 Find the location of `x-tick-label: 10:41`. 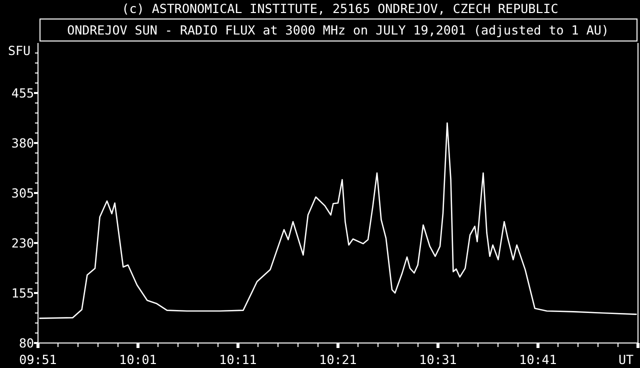

x-tick-label: 10:41 is located at coordinates (538, 359).